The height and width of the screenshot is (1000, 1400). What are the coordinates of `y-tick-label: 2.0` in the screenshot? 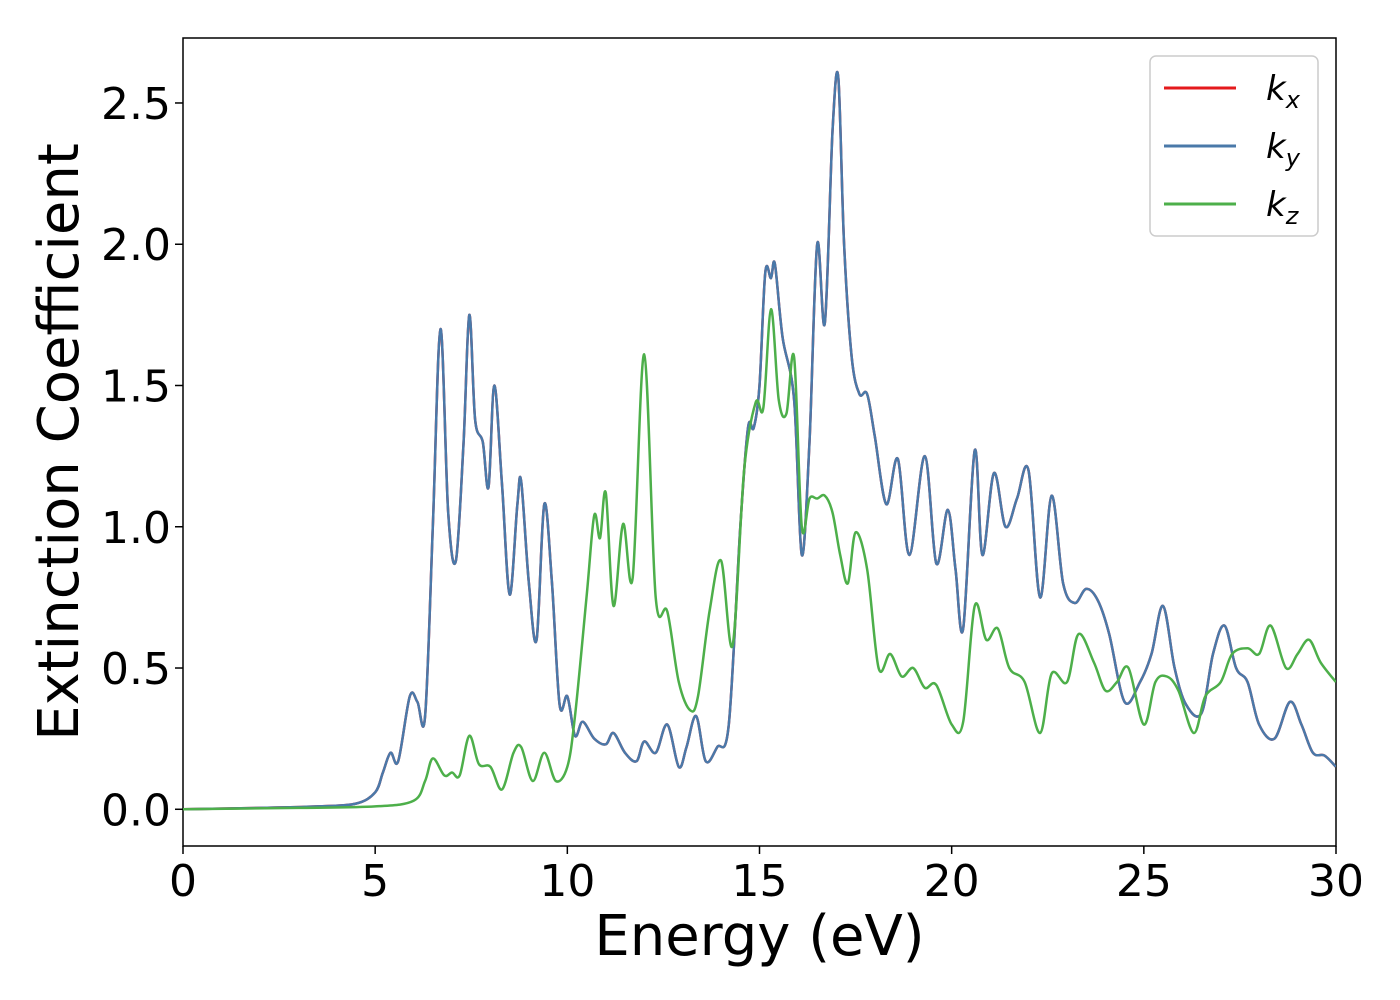 It's located at (136, 245).